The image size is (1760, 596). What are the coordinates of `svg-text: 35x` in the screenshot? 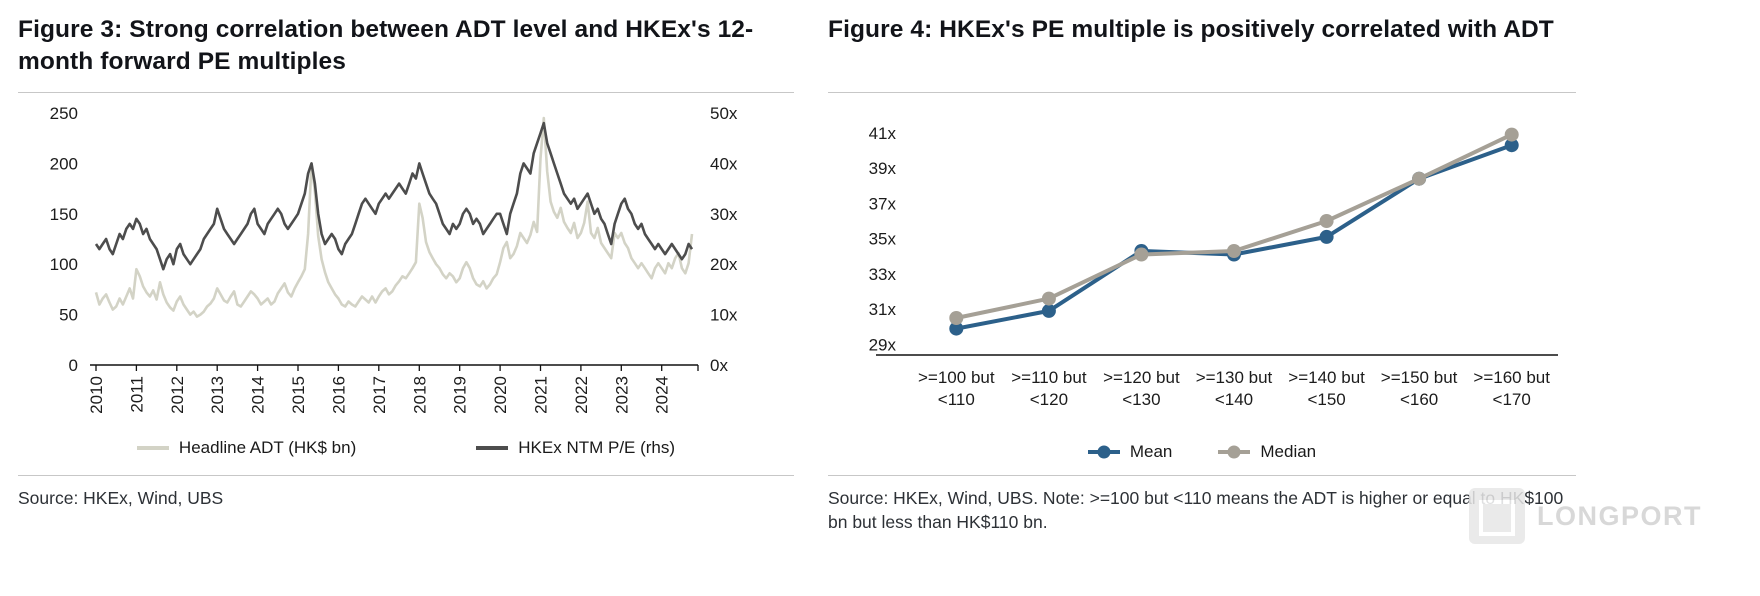 It's located at (883, 239).